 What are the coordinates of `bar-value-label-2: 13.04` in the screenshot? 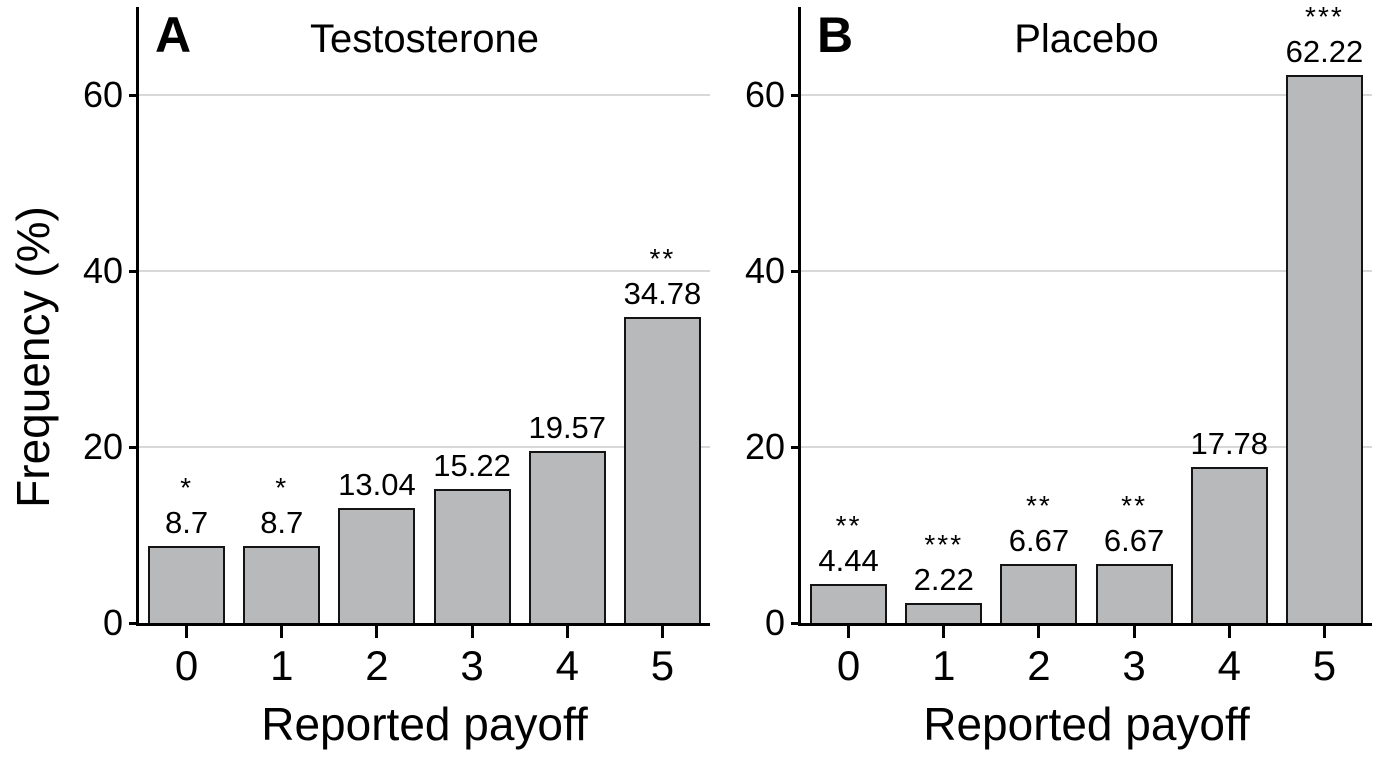 It's located at (377, 485).